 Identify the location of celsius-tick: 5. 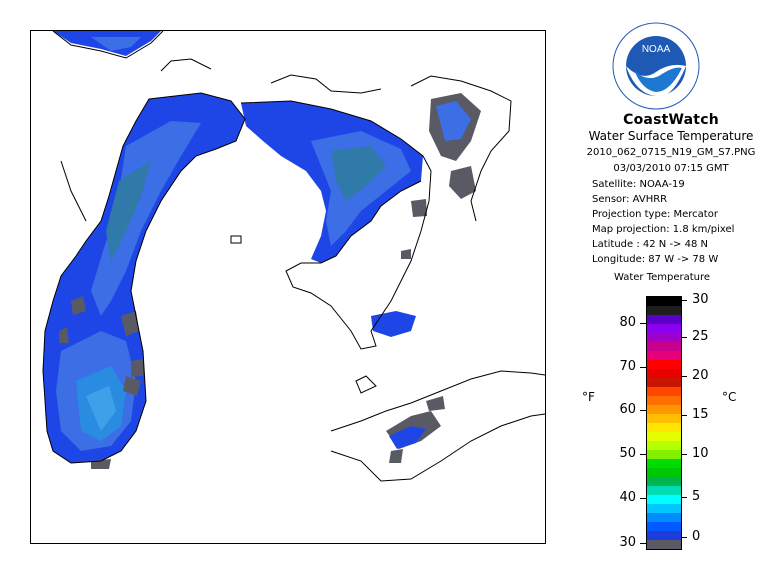
(696, 496).